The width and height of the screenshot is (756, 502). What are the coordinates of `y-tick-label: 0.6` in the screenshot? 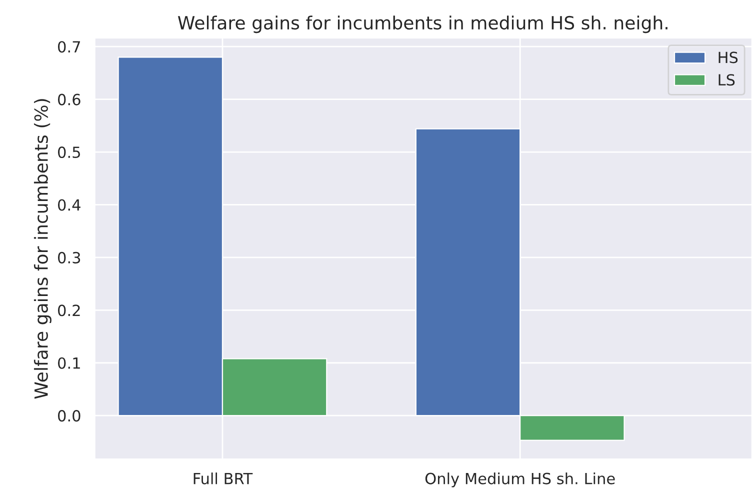 It's located at (69, 100).